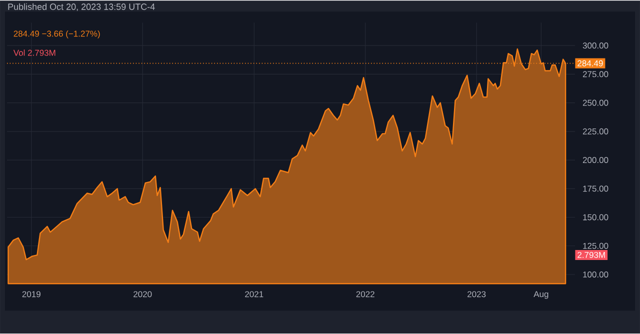  I want to click on y-tick-label: 125.00, so click(595, 246).